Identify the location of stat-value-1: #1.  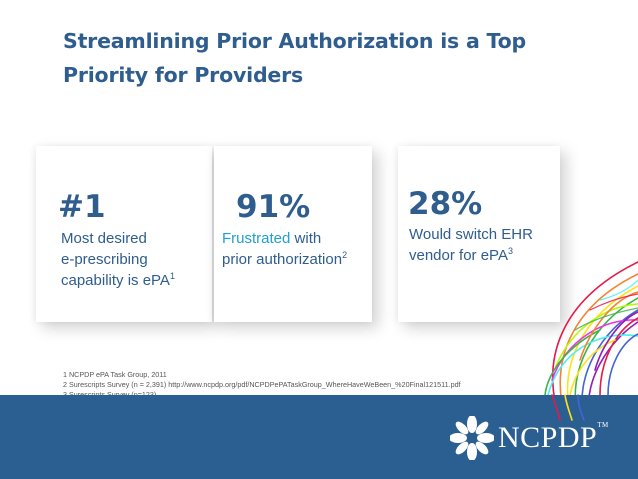
(82, 207).